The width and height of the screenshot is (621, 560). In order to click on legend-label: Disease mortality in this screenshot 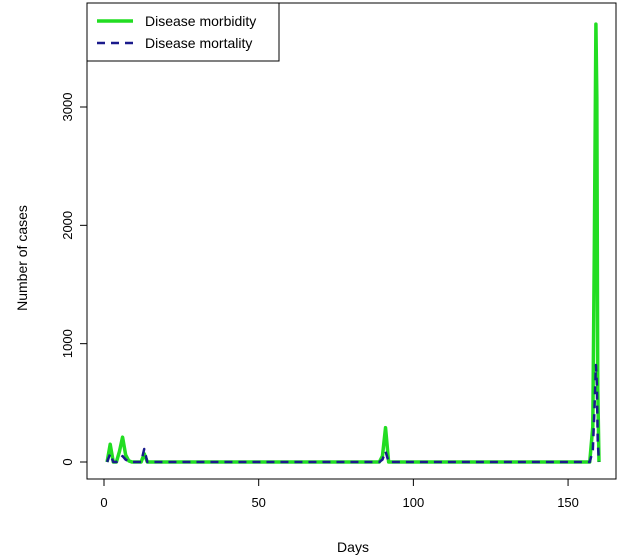, I will do `click(198, 43)`.